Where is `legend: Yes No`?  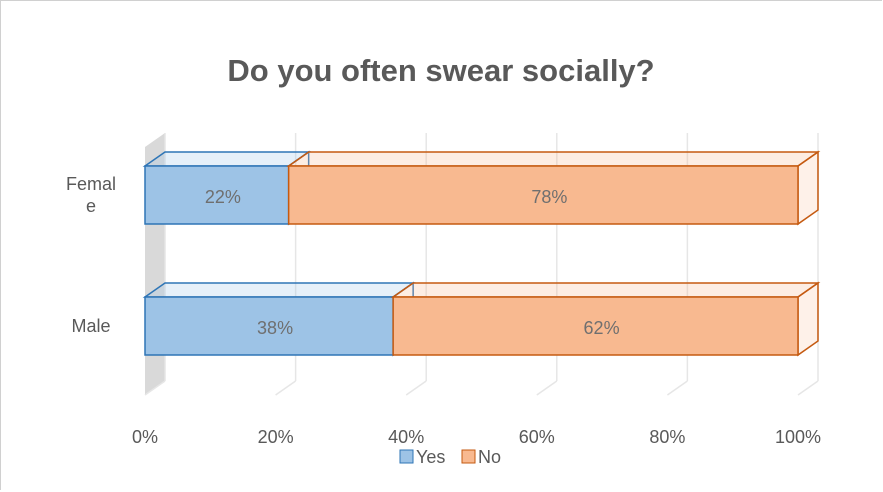 legend: Yes No is located at coordinates (450, 457).